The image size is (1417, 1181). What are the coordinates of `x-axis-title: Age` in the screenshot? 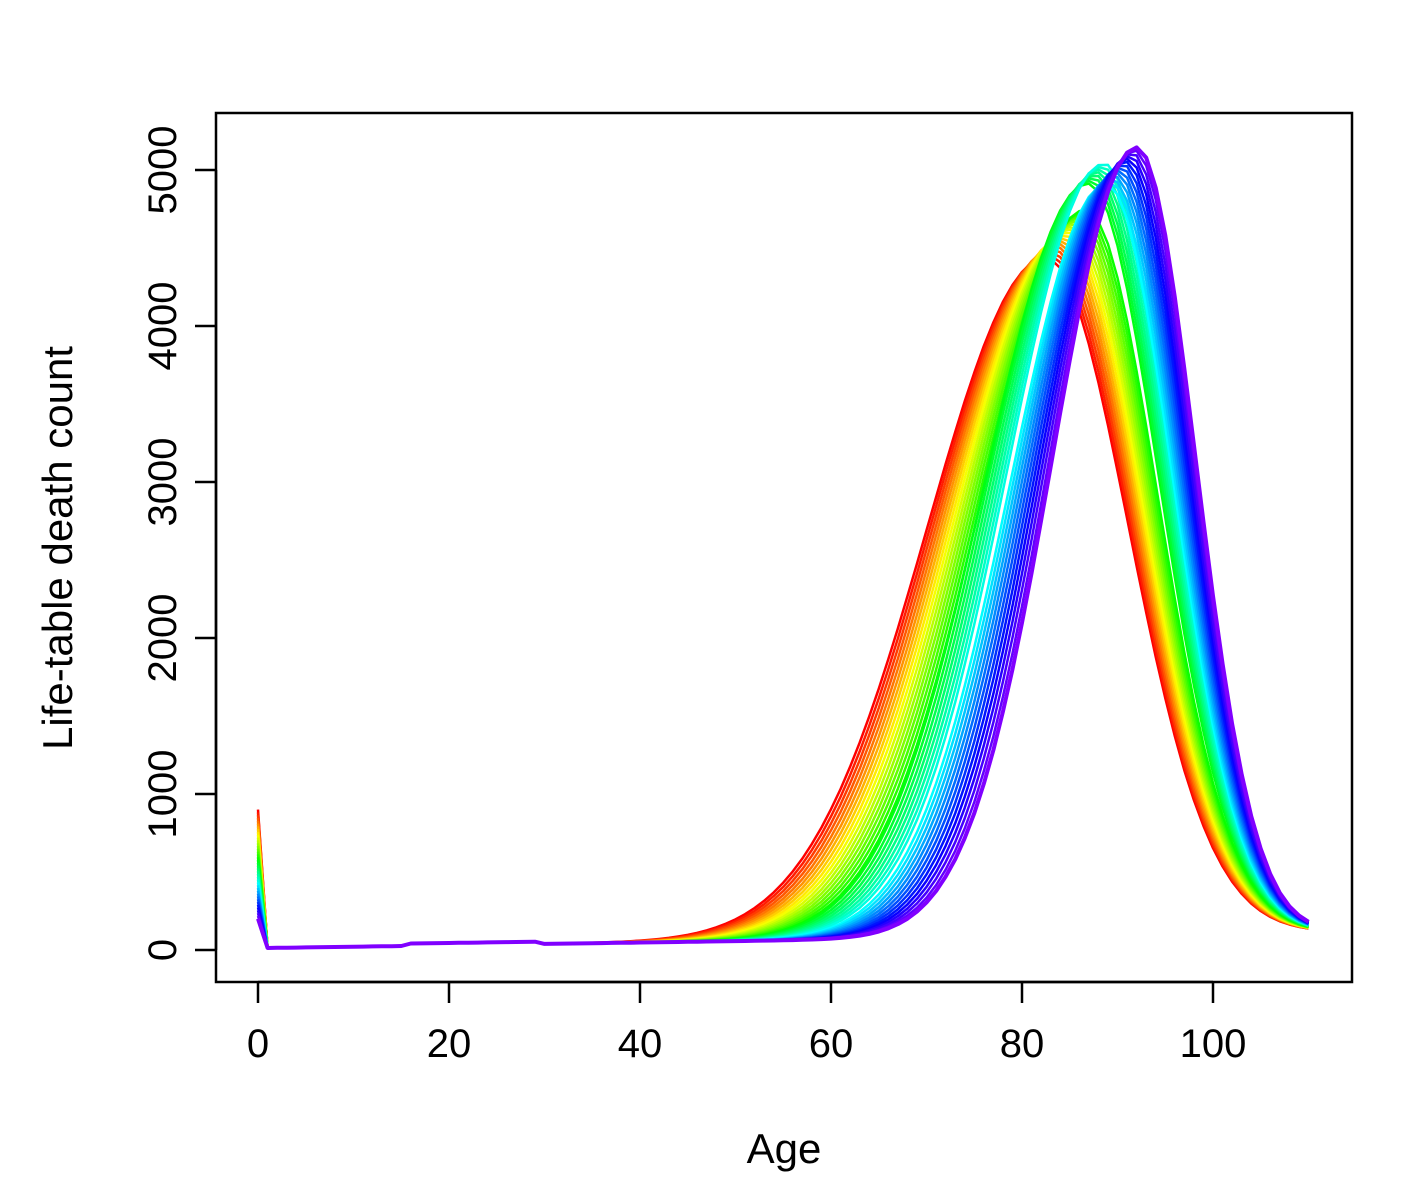 It's located at (784, 1148).